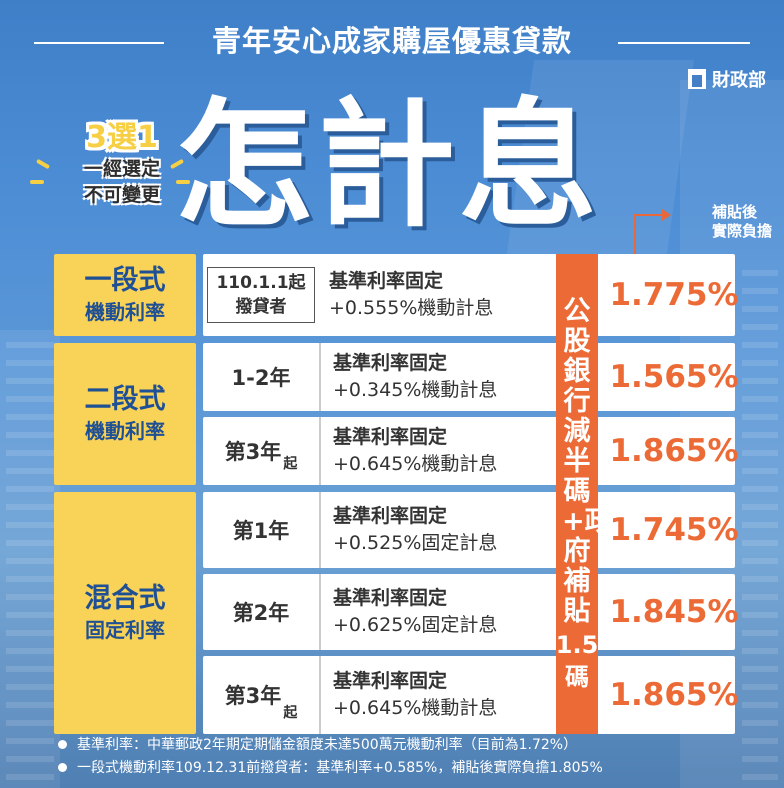 This screenshot has height=788, width=784. Describe the element at coordinates (674, 530) in the screenshot. I see `effective-rate: 1.745%` at that location.